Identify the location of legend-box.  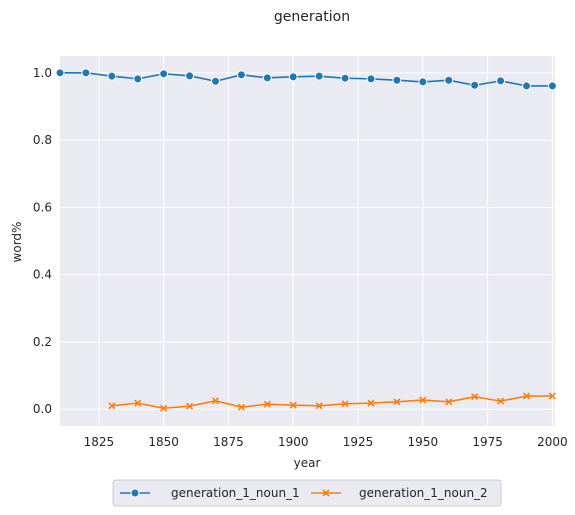
(307, 493).